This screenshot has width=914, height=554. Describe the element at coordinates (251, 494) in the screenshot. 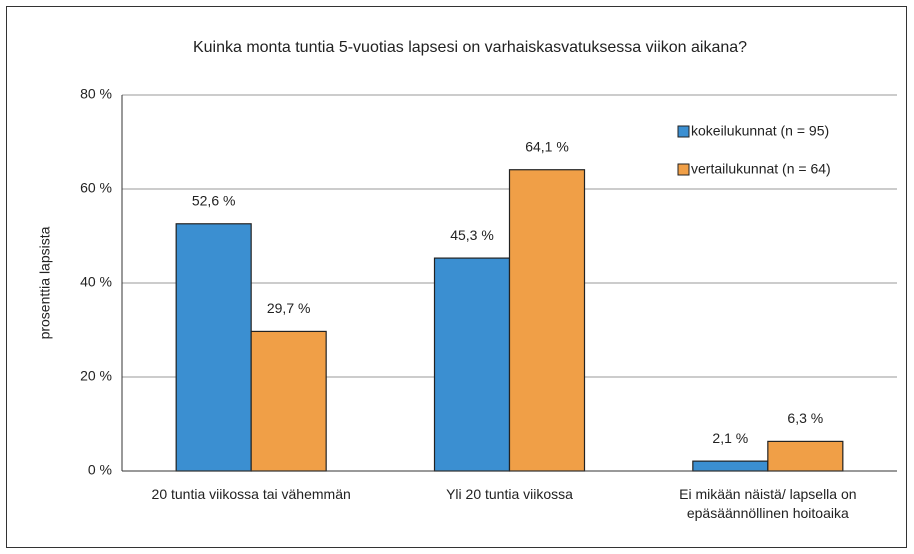

I see `x-tick-label: 20 tuntia viikossa tai vähemmän` at that location.